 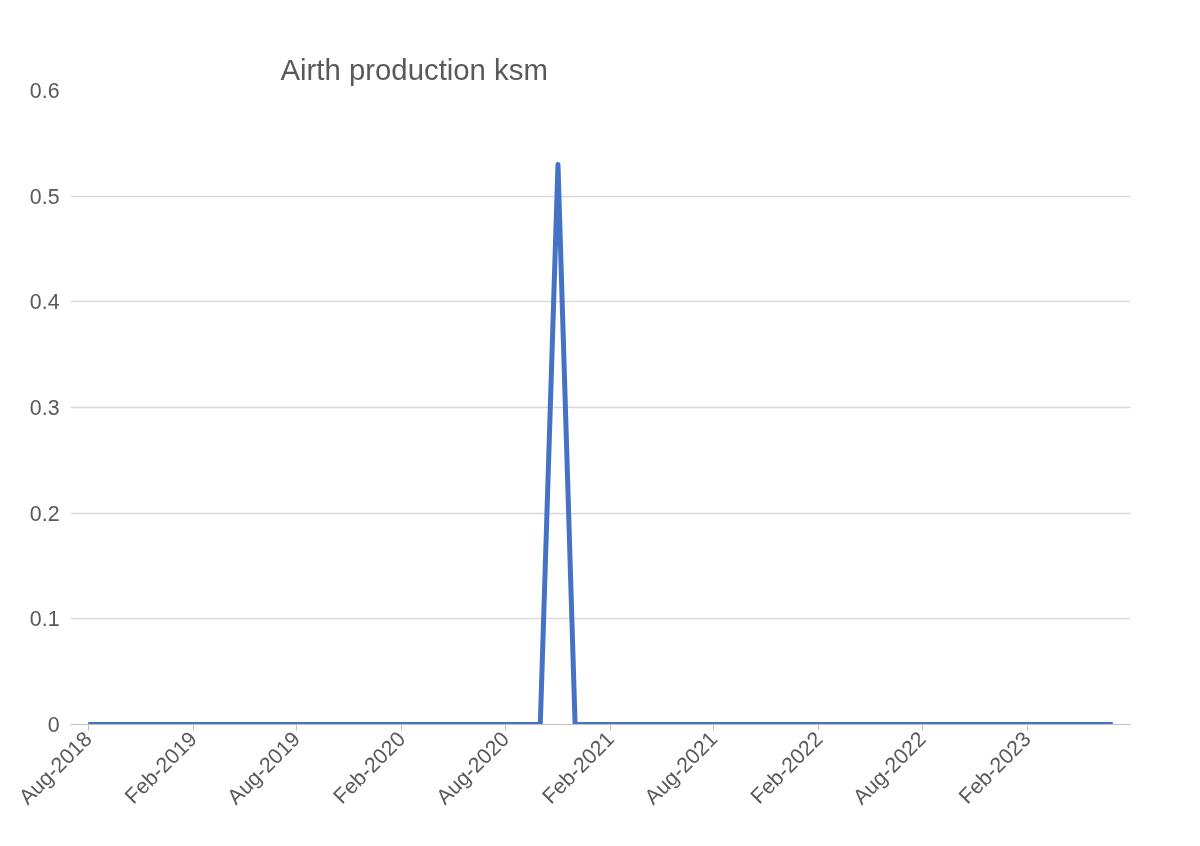 What do you see at coordinates (53, 725) in the screenshot?
I see `y-tick-label: 0` at bounding box center [53, 725].